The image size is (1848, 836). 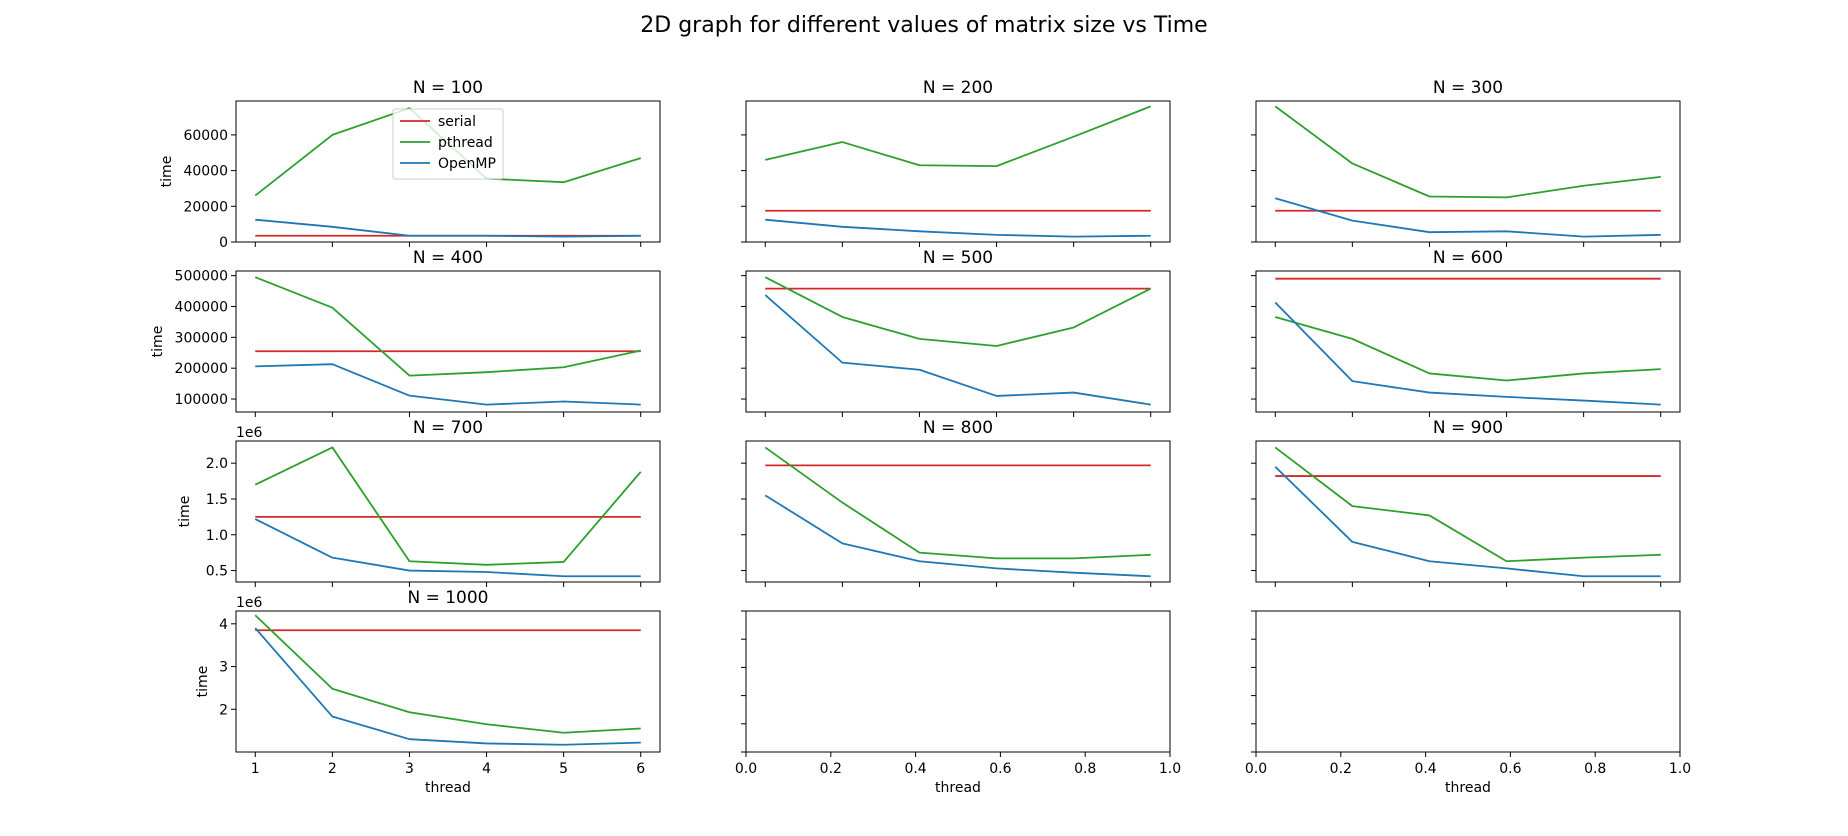 I want to click on subplot-2: N = 200, so click(x=956, y=162).